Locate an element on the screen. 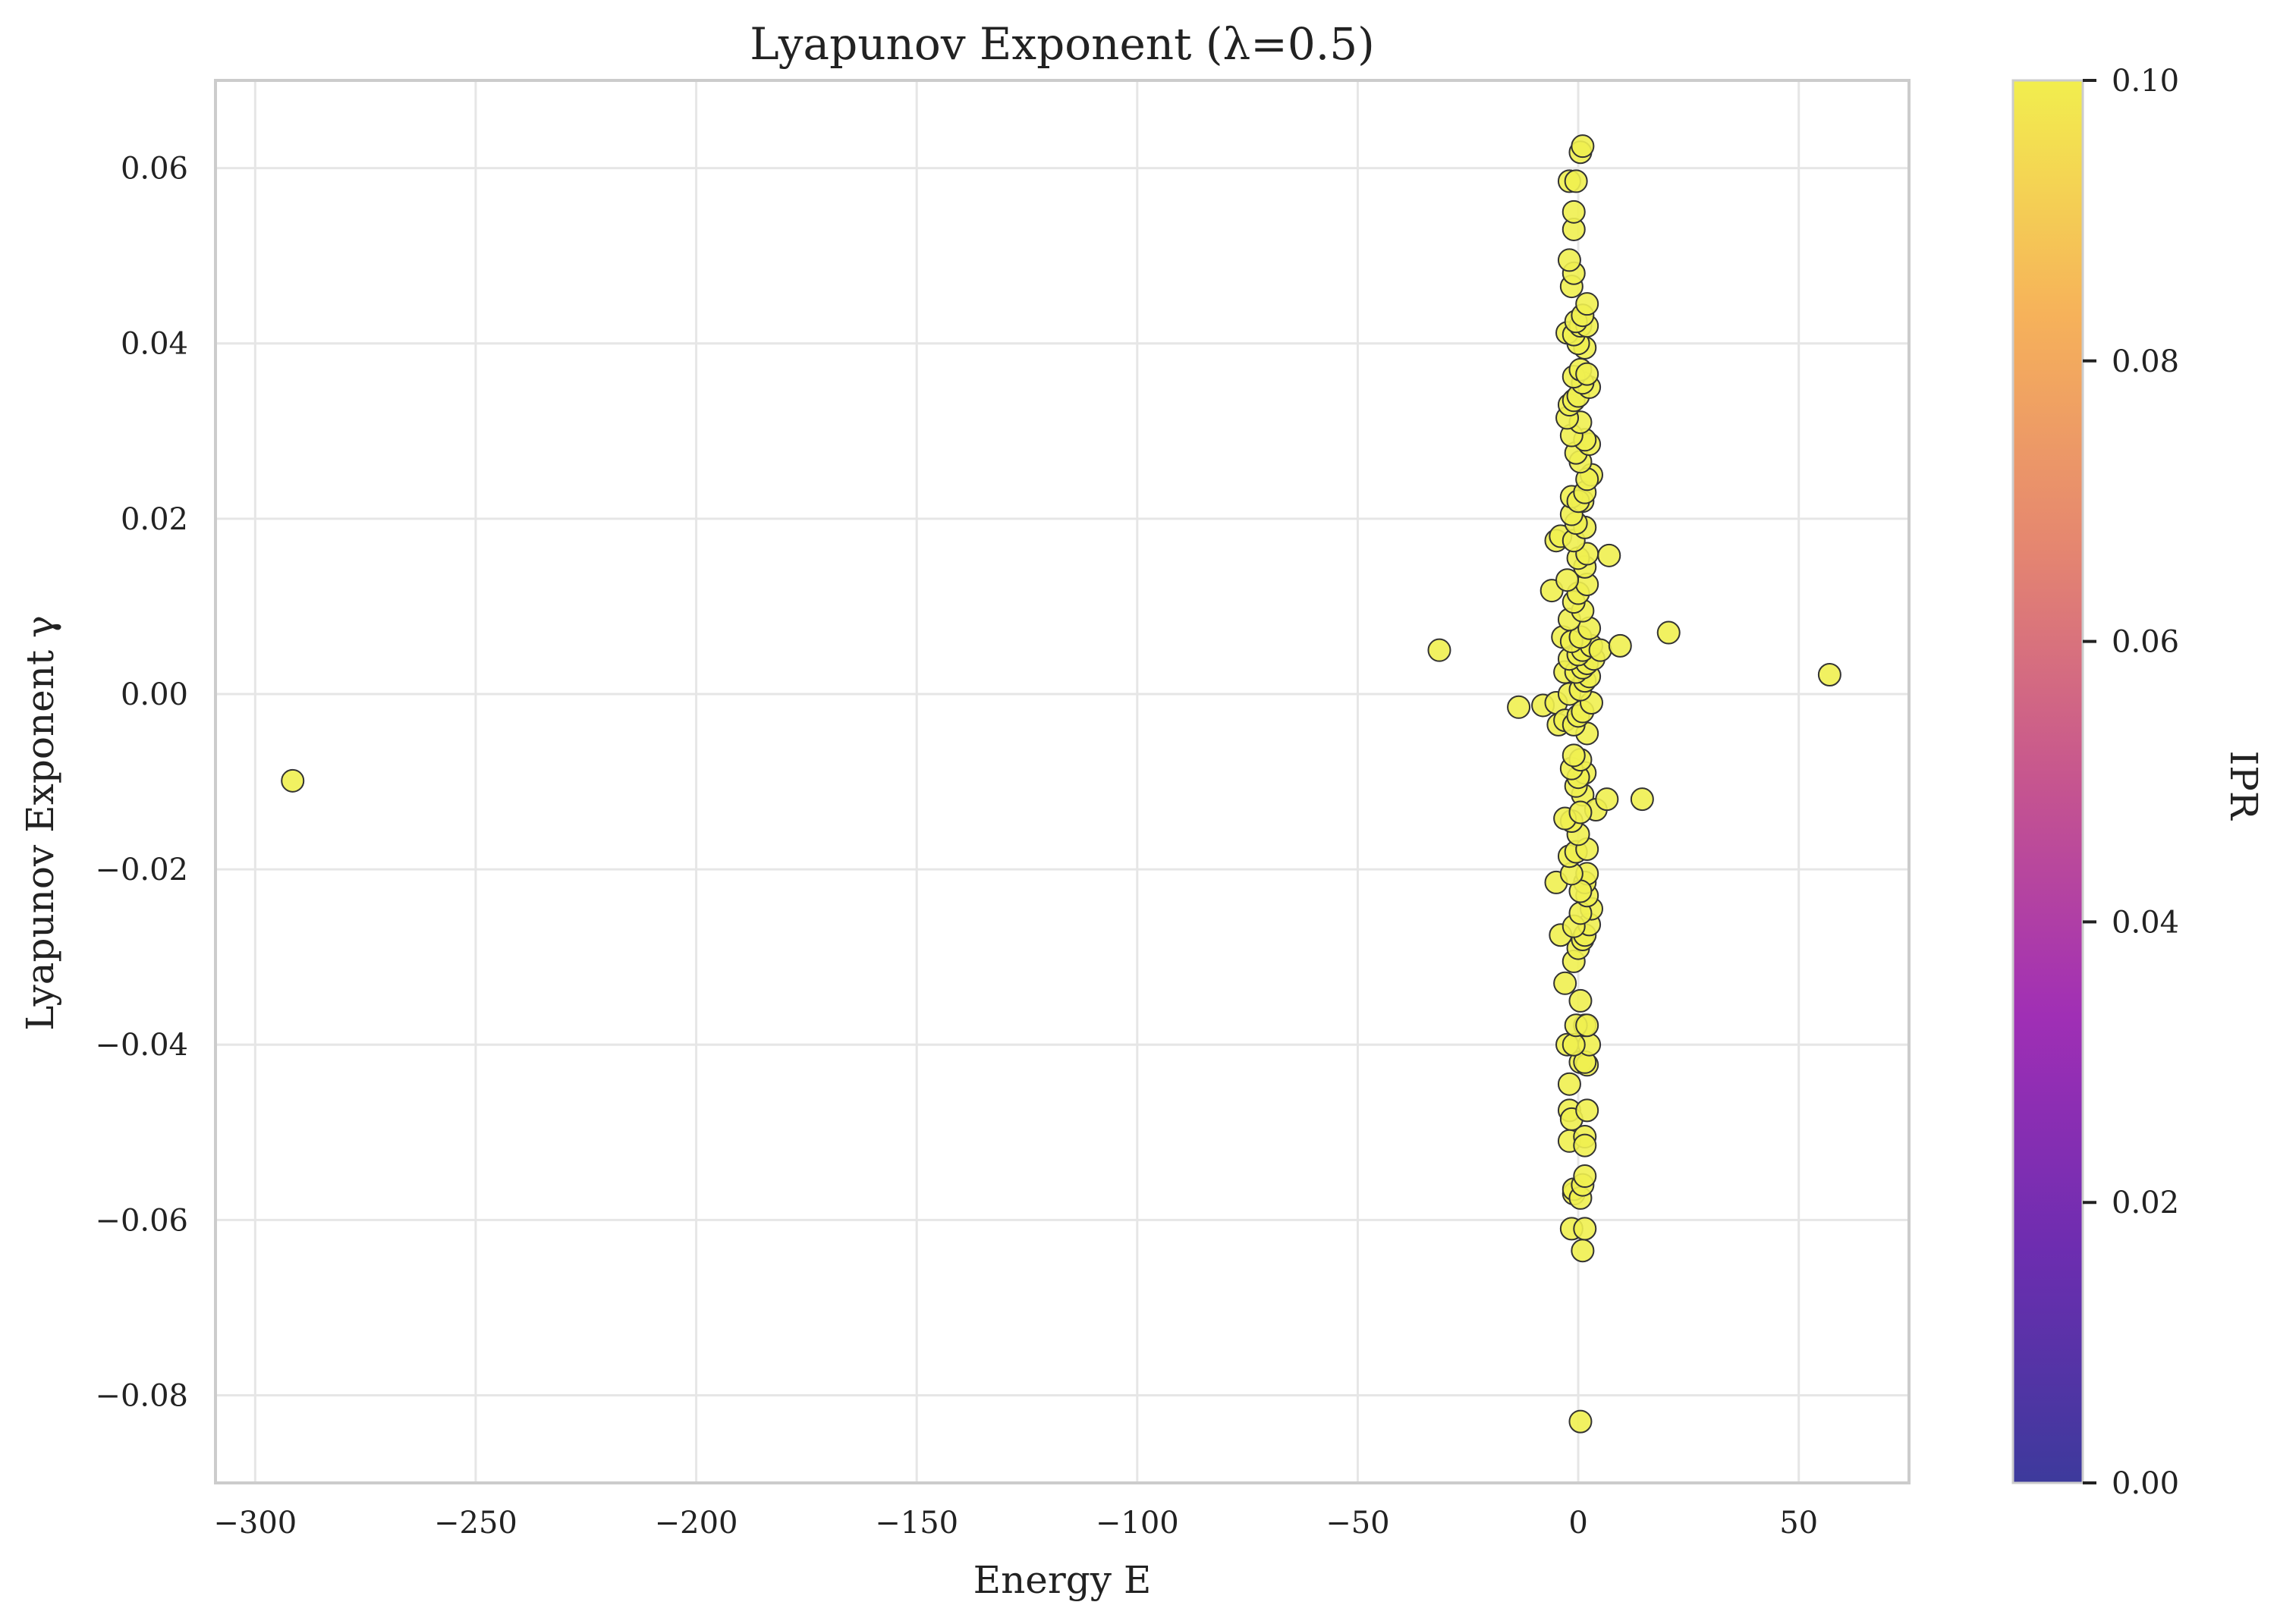  x-tick-label: −200 is located at coordinates (697, 1523).